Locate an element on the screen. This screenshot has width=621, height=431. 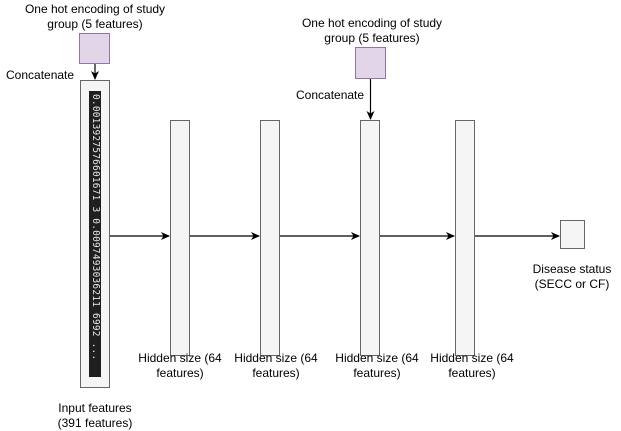
hidden-layer-3-box is located at coordinates (370, 238).